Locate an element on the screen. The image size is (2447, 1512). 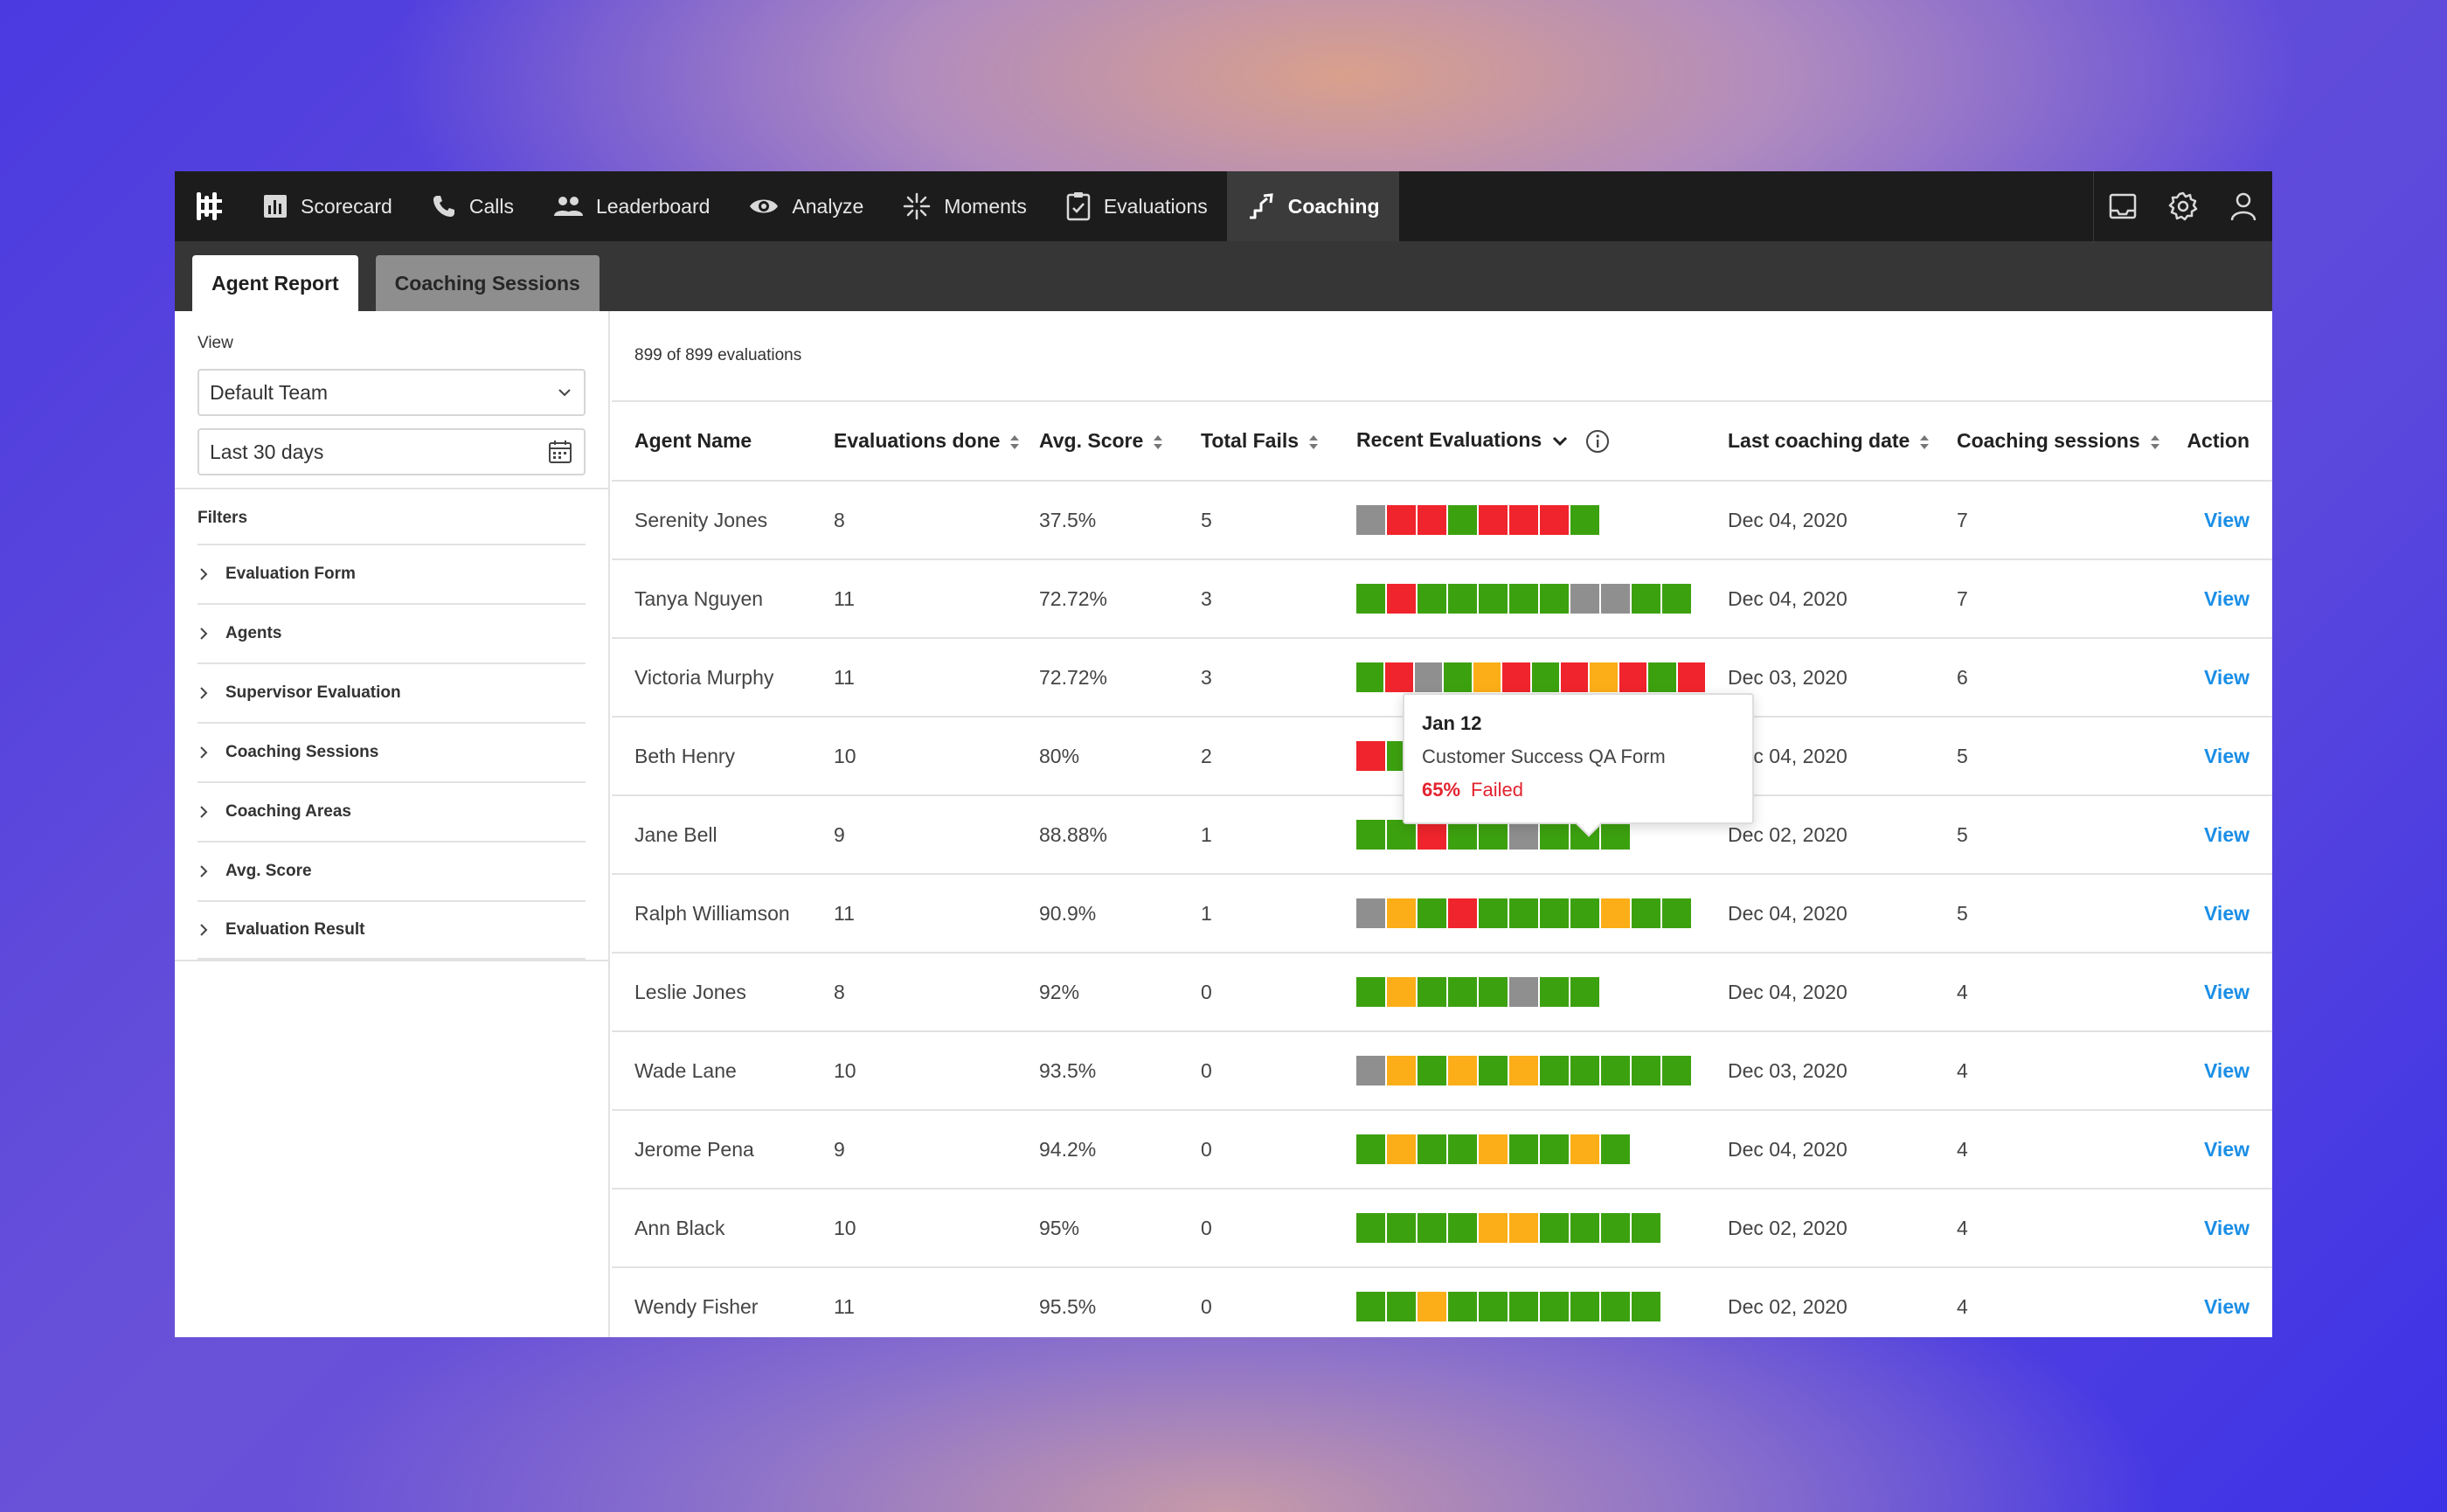
col-last-coaching-date: Last coaching date is located at coordinates (1819, 442).